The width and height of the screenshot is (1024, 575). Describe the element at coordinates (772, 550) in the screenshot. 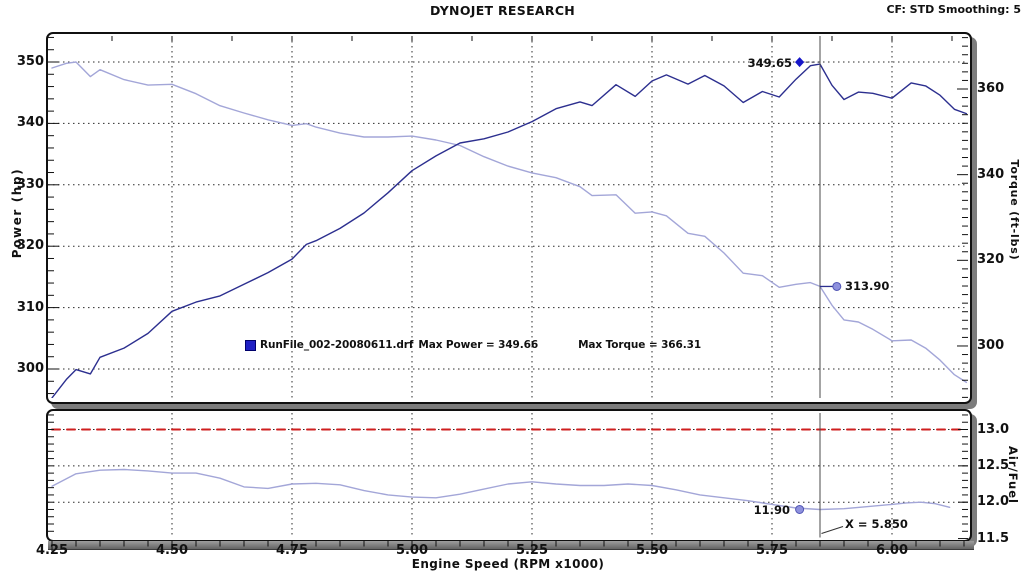

I see `rpm-tick-label: 5.75` at that location.